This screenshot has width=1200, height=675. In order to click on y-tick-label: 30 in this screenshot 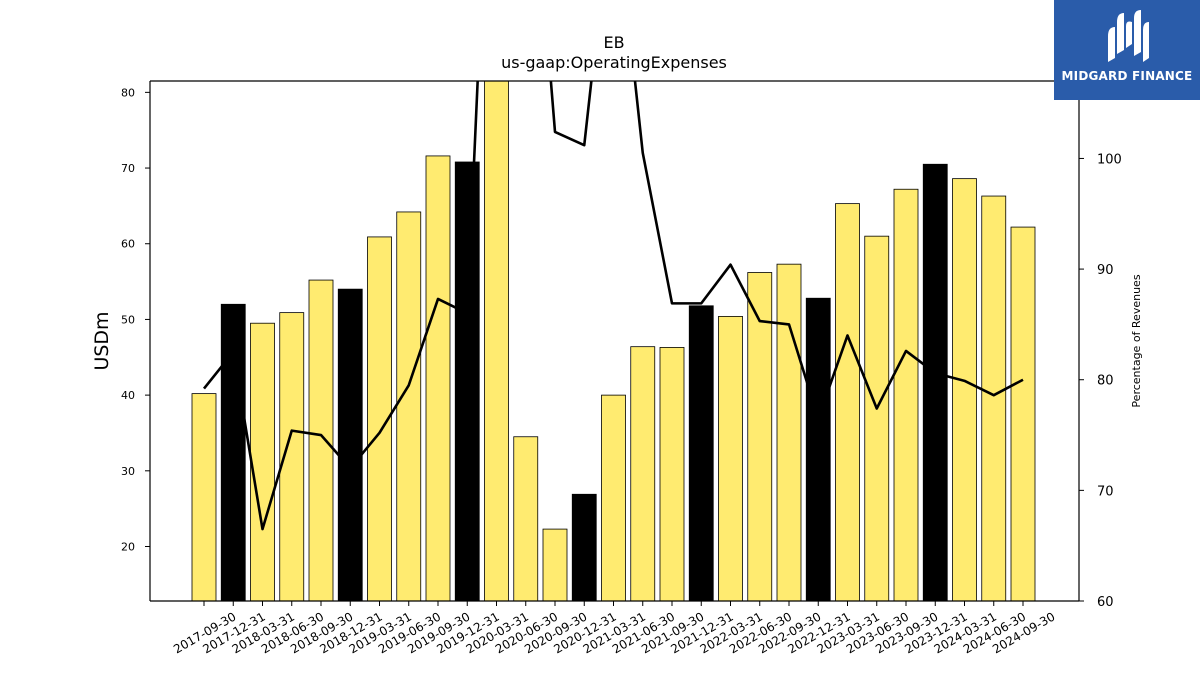, I will do `click(128, 471)`.